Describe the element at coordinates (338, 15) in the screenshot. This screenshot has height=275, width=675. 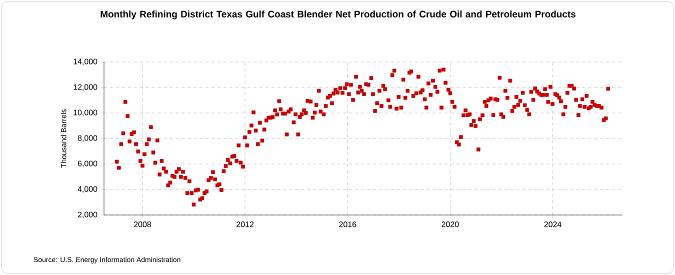
I see `chart-title: Monthly Refining District Texas Gulf Coast Blender Net Production of Crude Oil and Petroleum Products` at that location.